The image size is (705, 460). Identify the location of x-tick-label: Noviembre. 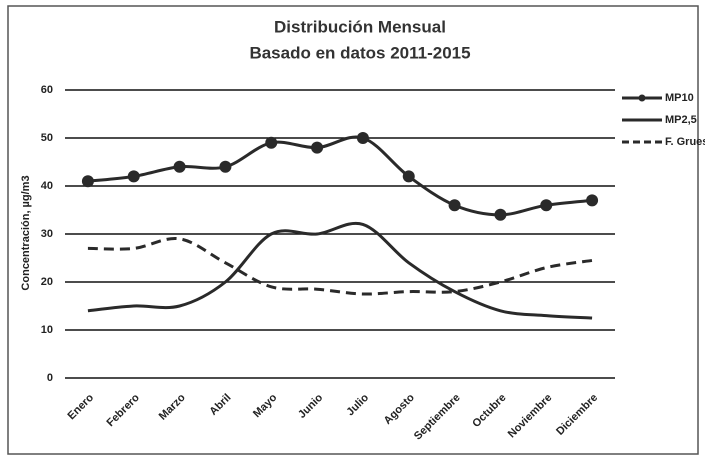
(530, 416).